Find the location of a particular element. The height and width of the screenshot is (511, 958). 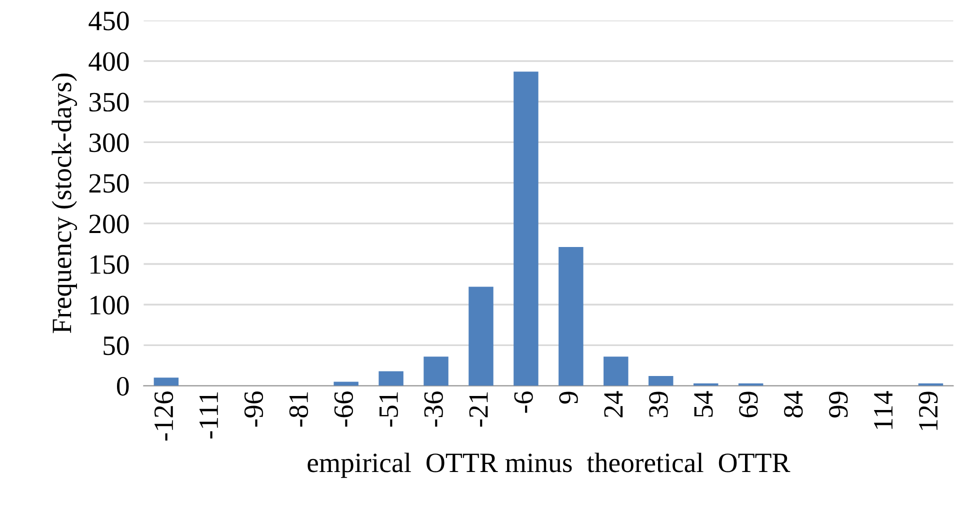

y-tick-label: 100 is located at coordinates (109, 305).